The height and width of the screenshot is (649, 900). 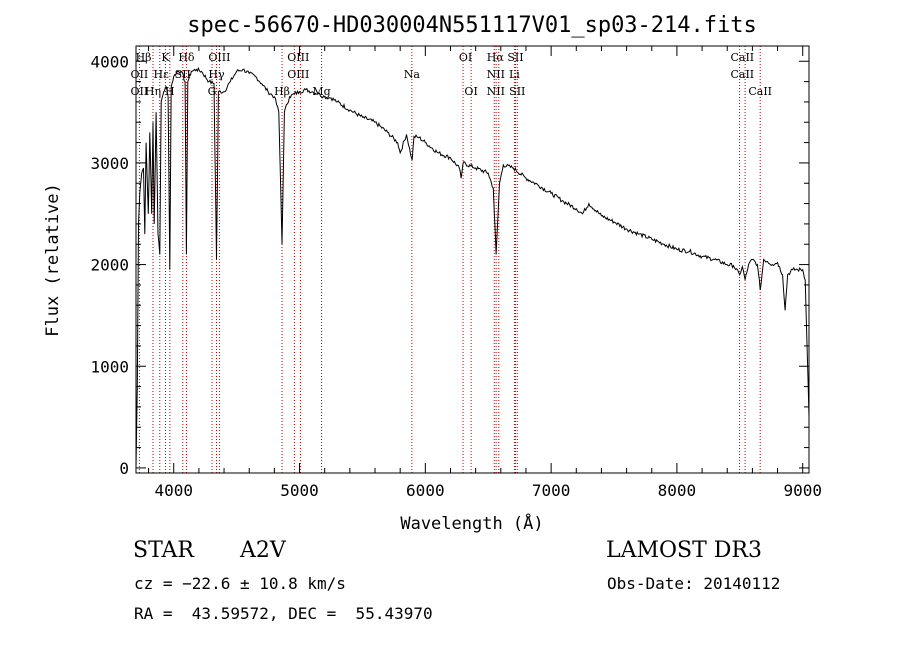 I want to click on x-tick-label-5: 9000, so click(x=802, y=490).